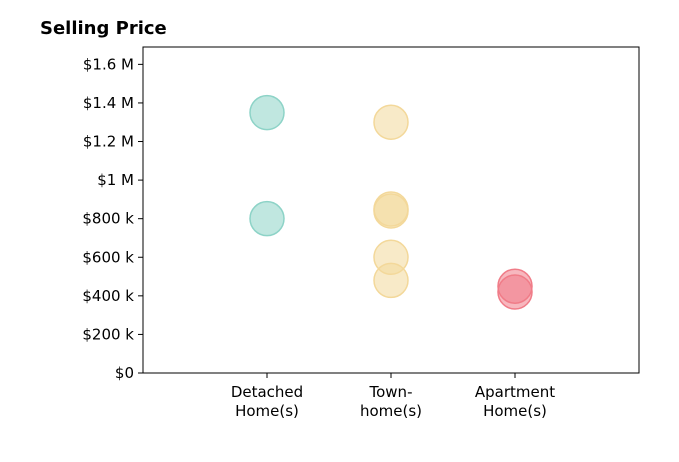 The width and height of the screenshot is (679, 462). Describe the element at coordinates (115, 180) in the screenshot. I see `y-tick-label: $1 M` at that location.